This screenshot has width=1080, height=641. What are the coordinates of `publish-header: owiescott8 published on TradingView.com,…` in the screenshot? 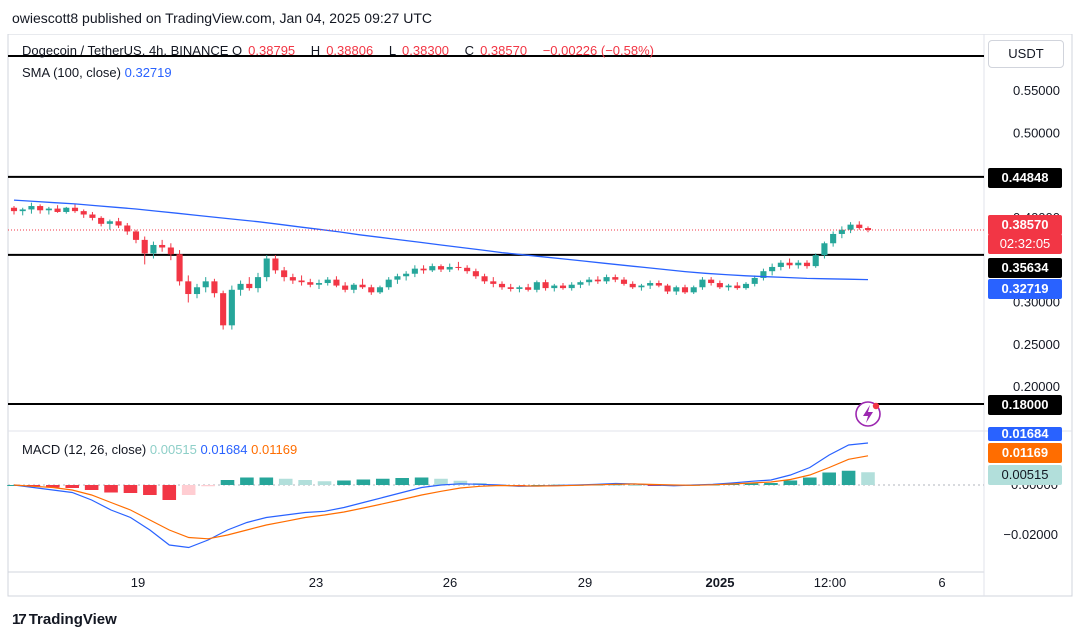 It's located at (222, 18).